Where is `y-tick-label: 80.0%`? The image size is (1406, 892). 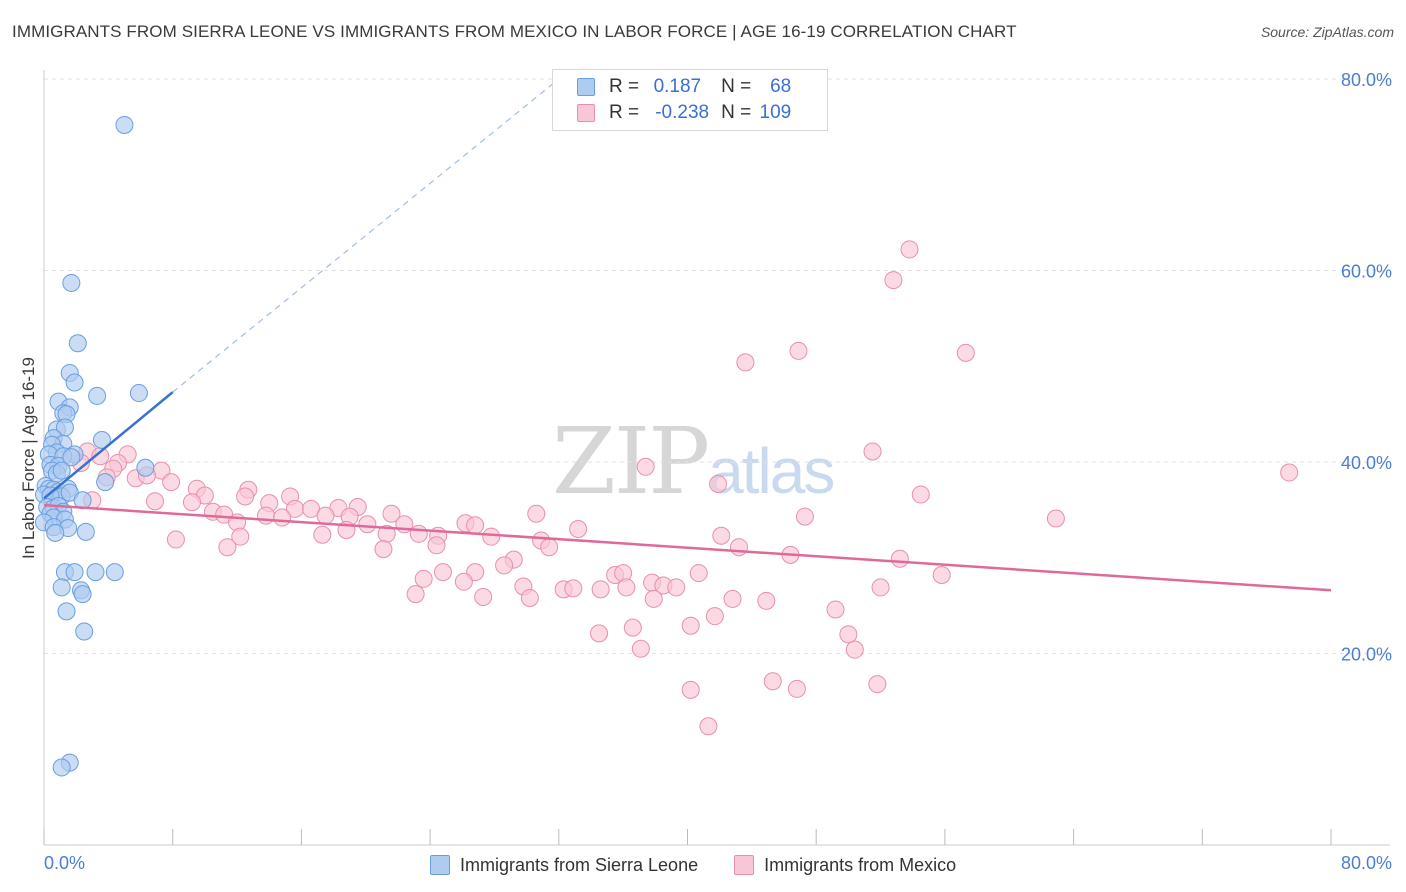 y-tick-label: 80.0% is located at coordinates (1366, 80).